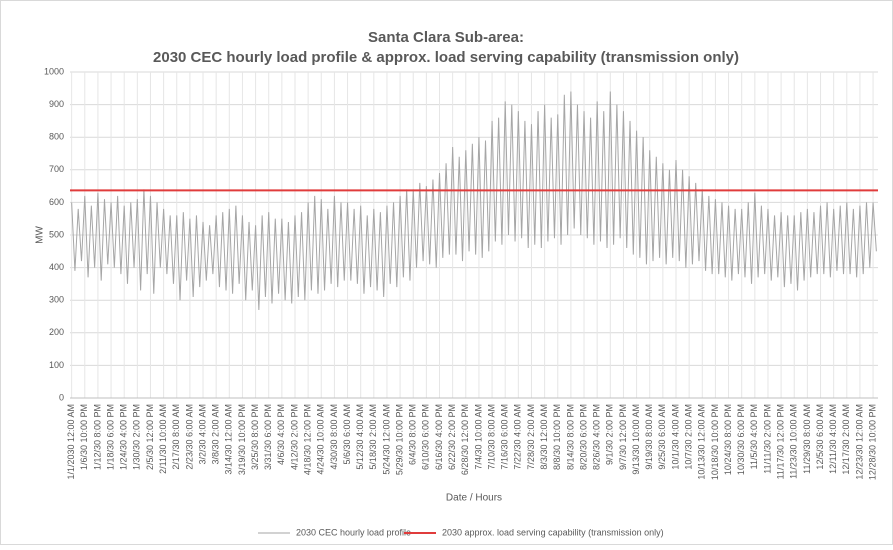  Describe the element at coordinates (846, 439) in the screenshot. I see `x-tick-label: 12/17/30 2:00 AM` at that location.